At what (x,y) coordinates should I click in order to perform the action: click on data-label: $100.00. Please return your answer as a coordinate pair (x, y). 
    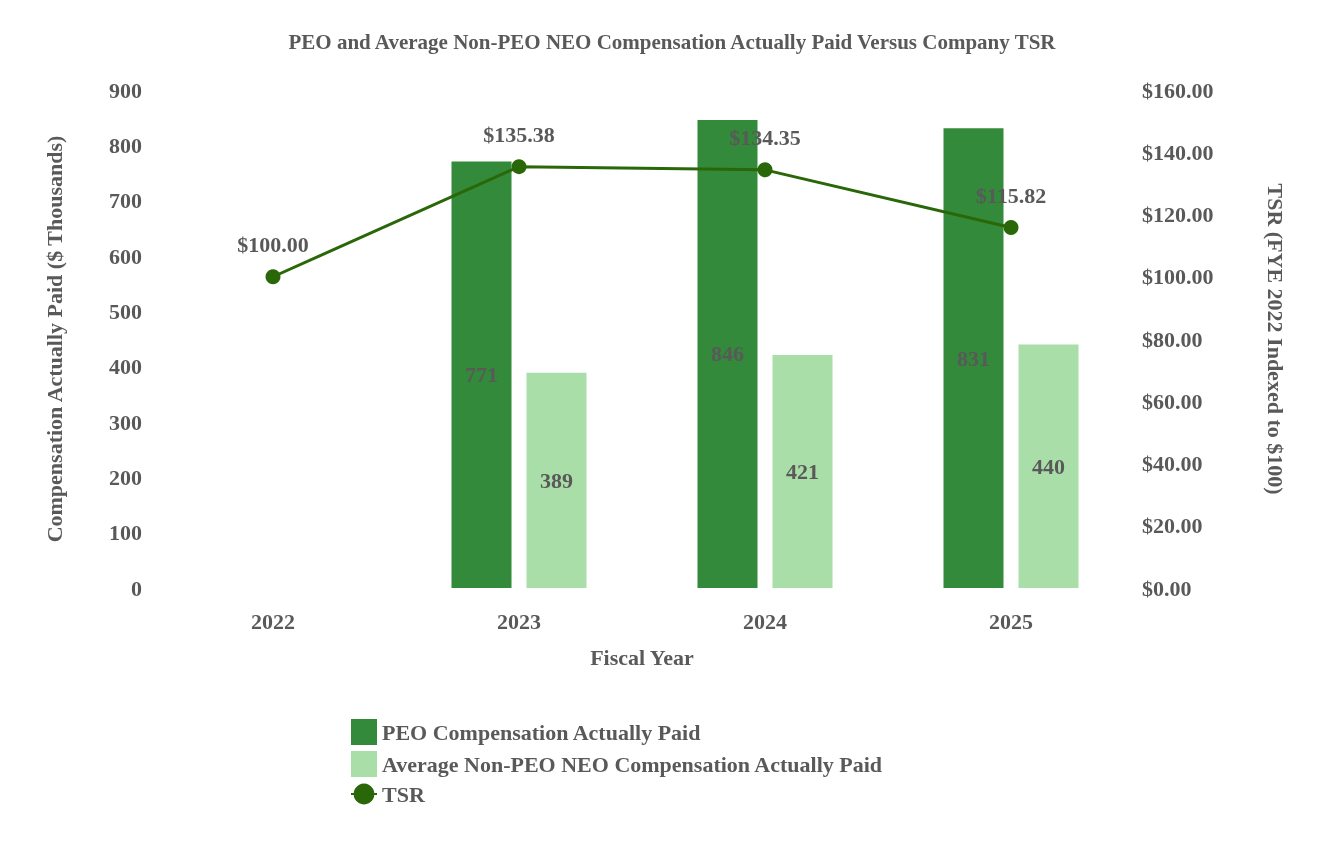
    Looking at the image, I should click on (273, 244).